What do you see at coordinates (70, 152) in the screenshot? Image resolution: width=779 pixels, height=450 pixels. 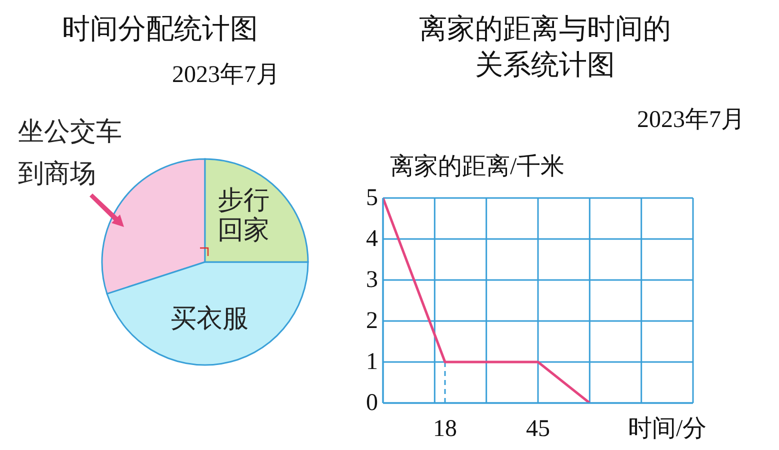 I see `slice-label: 坐公交车到商场` at bounding box center [70, 152].